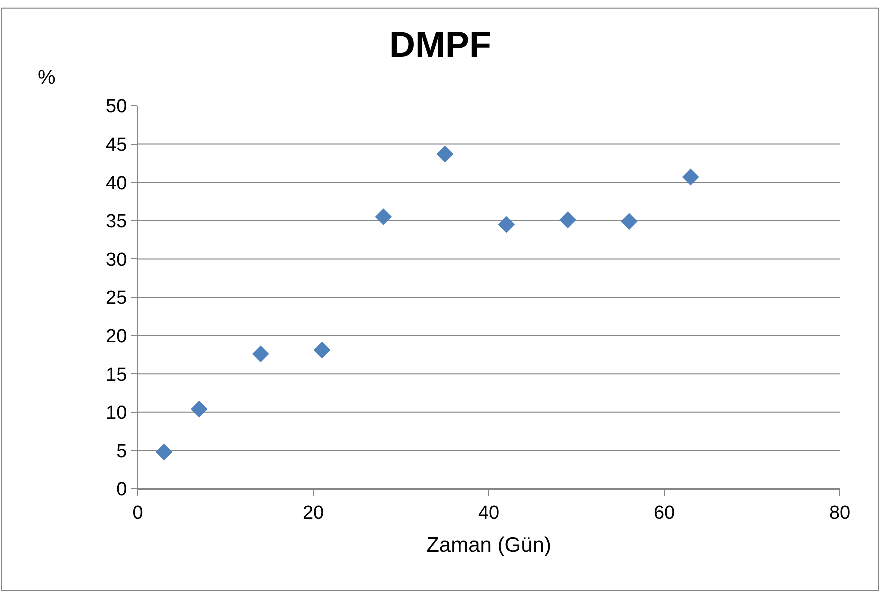 The height and width of the screenshot is (593, 881). Describe the element at coordinates (117, 145) in the screenshot. I see `y-tick-label: 45` at that location.